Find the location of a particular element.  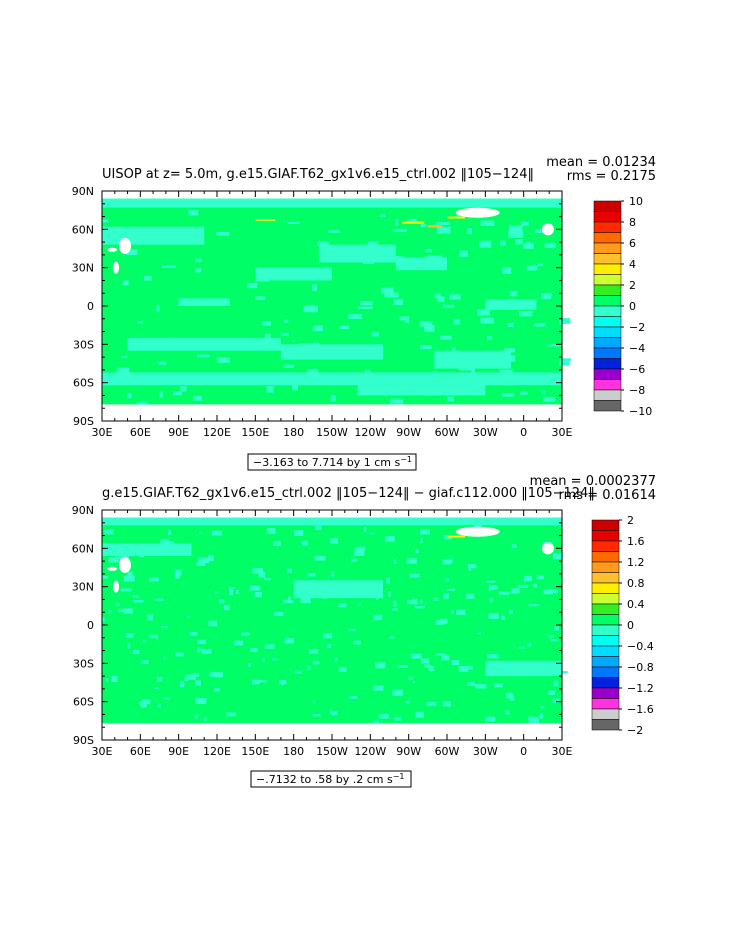

mean-stat: mean = 0.0002377 is located at coordinates (593, 481).